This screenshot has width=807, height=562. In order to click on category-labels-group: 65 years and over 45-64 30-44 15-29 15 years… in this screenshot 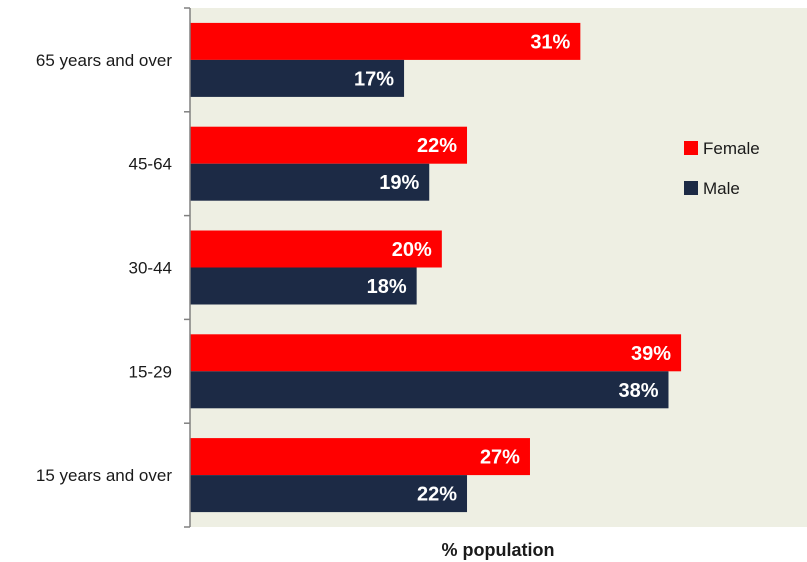, I will do `click(104, 268)`.